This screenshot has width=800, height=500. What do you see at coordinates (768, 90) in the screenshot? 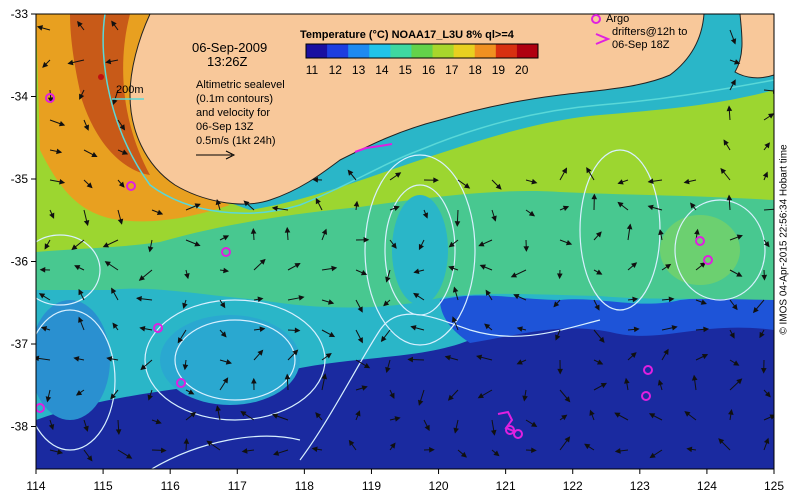
I see `velocity-arrow` at bounding box center [768, 90].